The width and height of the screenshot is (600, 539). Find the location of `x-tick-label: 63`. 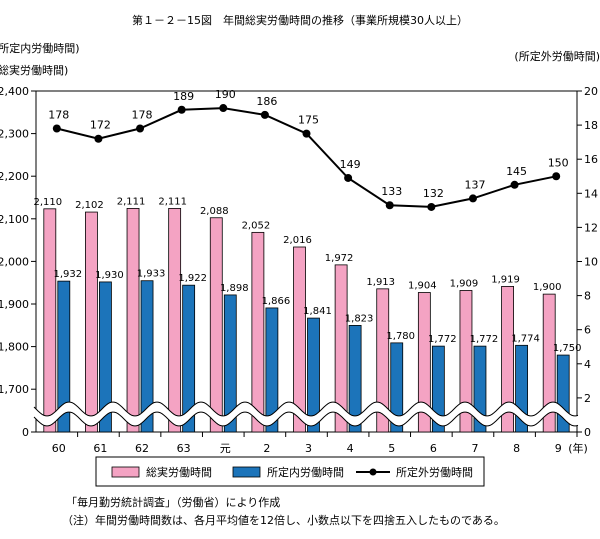

x-tick-label: 63 is located at coordinates (184, 448).